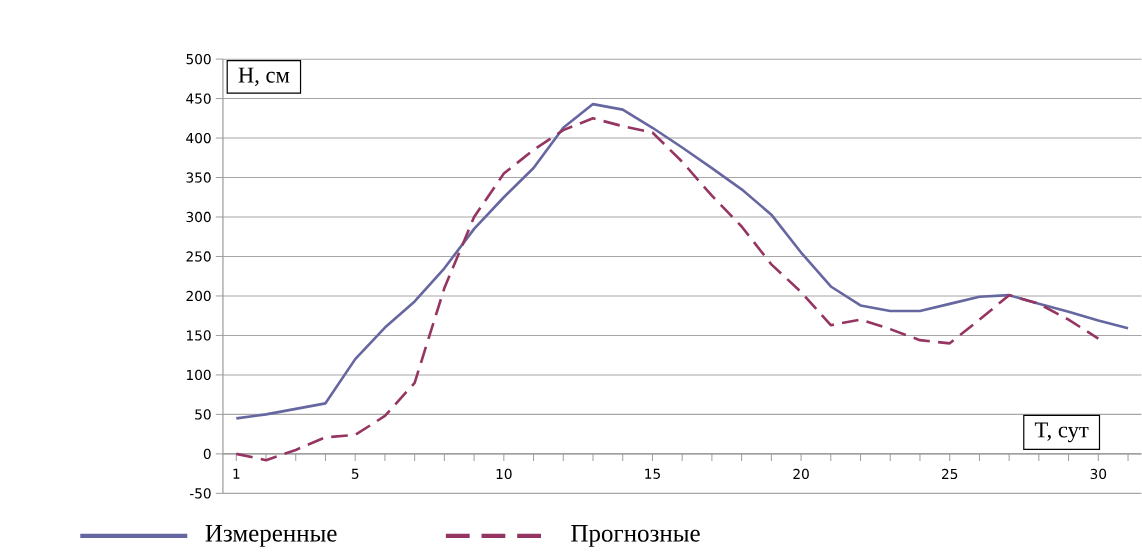 The height and width of the screenshot is (554, 1142). What do you see at coordinates (271, 536) in the screenshot?
I see `legend-label: Измеренные` at bounding box center [271, 536].